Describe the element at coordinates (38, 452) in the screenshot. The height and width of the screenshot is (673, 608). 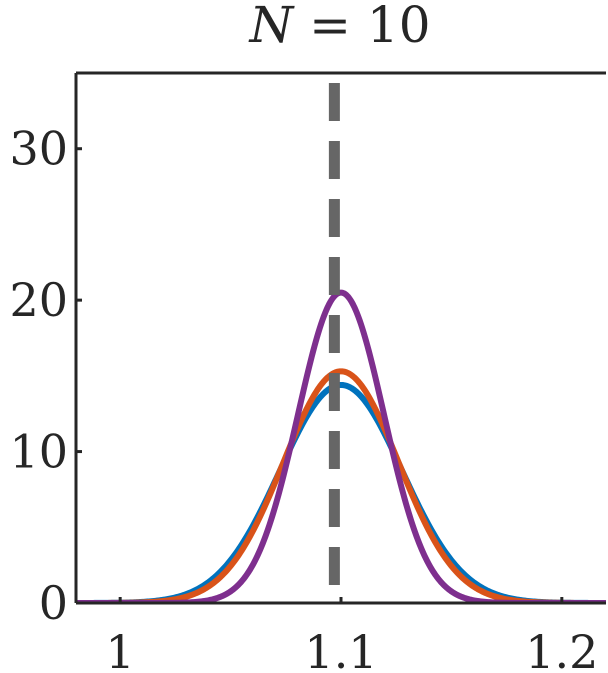
I see `y-tick-label: 10` at that location.